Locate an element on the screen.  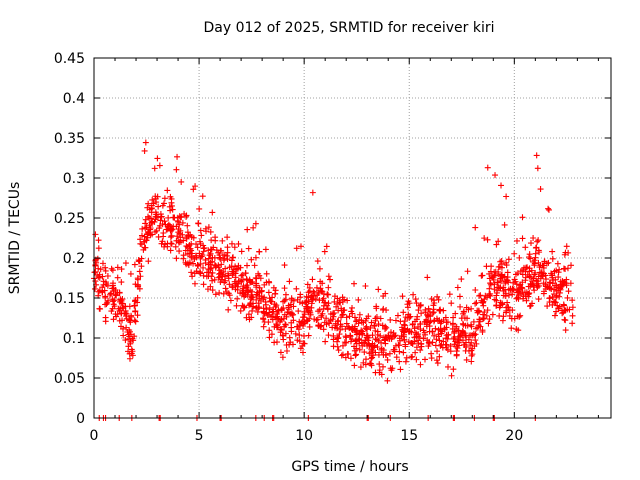
y-tick-labels: 0 0.05 0.1 0.15 0.2 0.25 0.3 0.35 0.4 0.45 is located at coordinates (69, 239).